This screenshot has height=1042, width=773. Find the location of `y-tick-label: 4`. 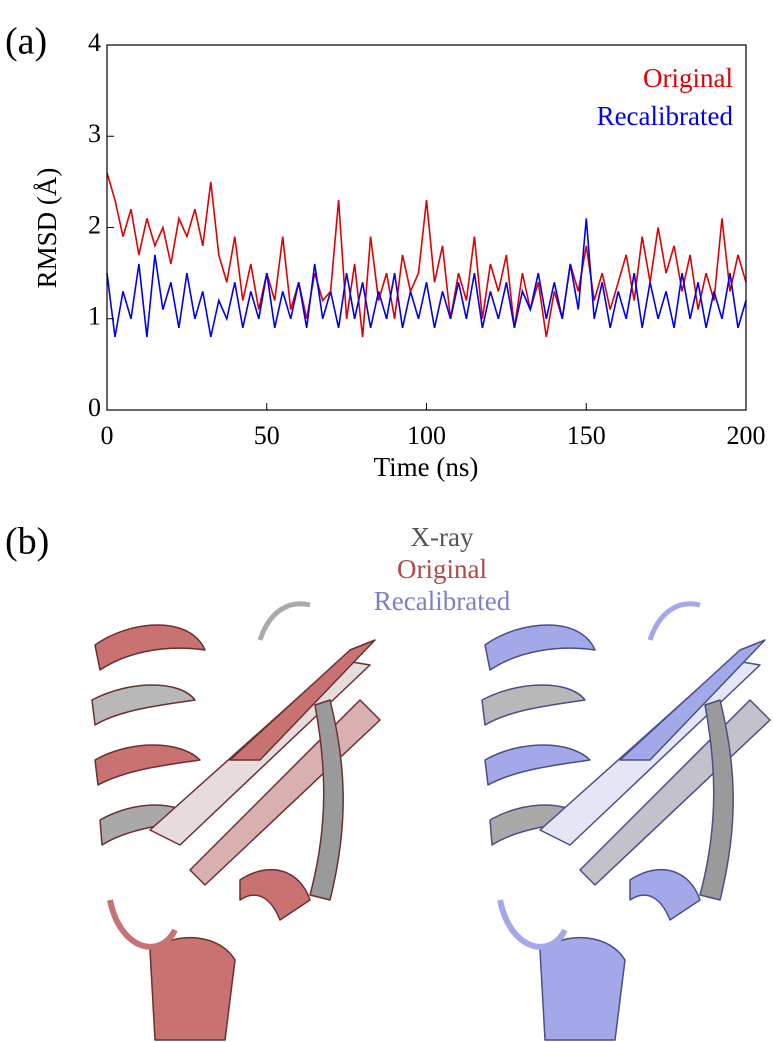

y-tick-label: 4 is located at coordinates (94, 42).